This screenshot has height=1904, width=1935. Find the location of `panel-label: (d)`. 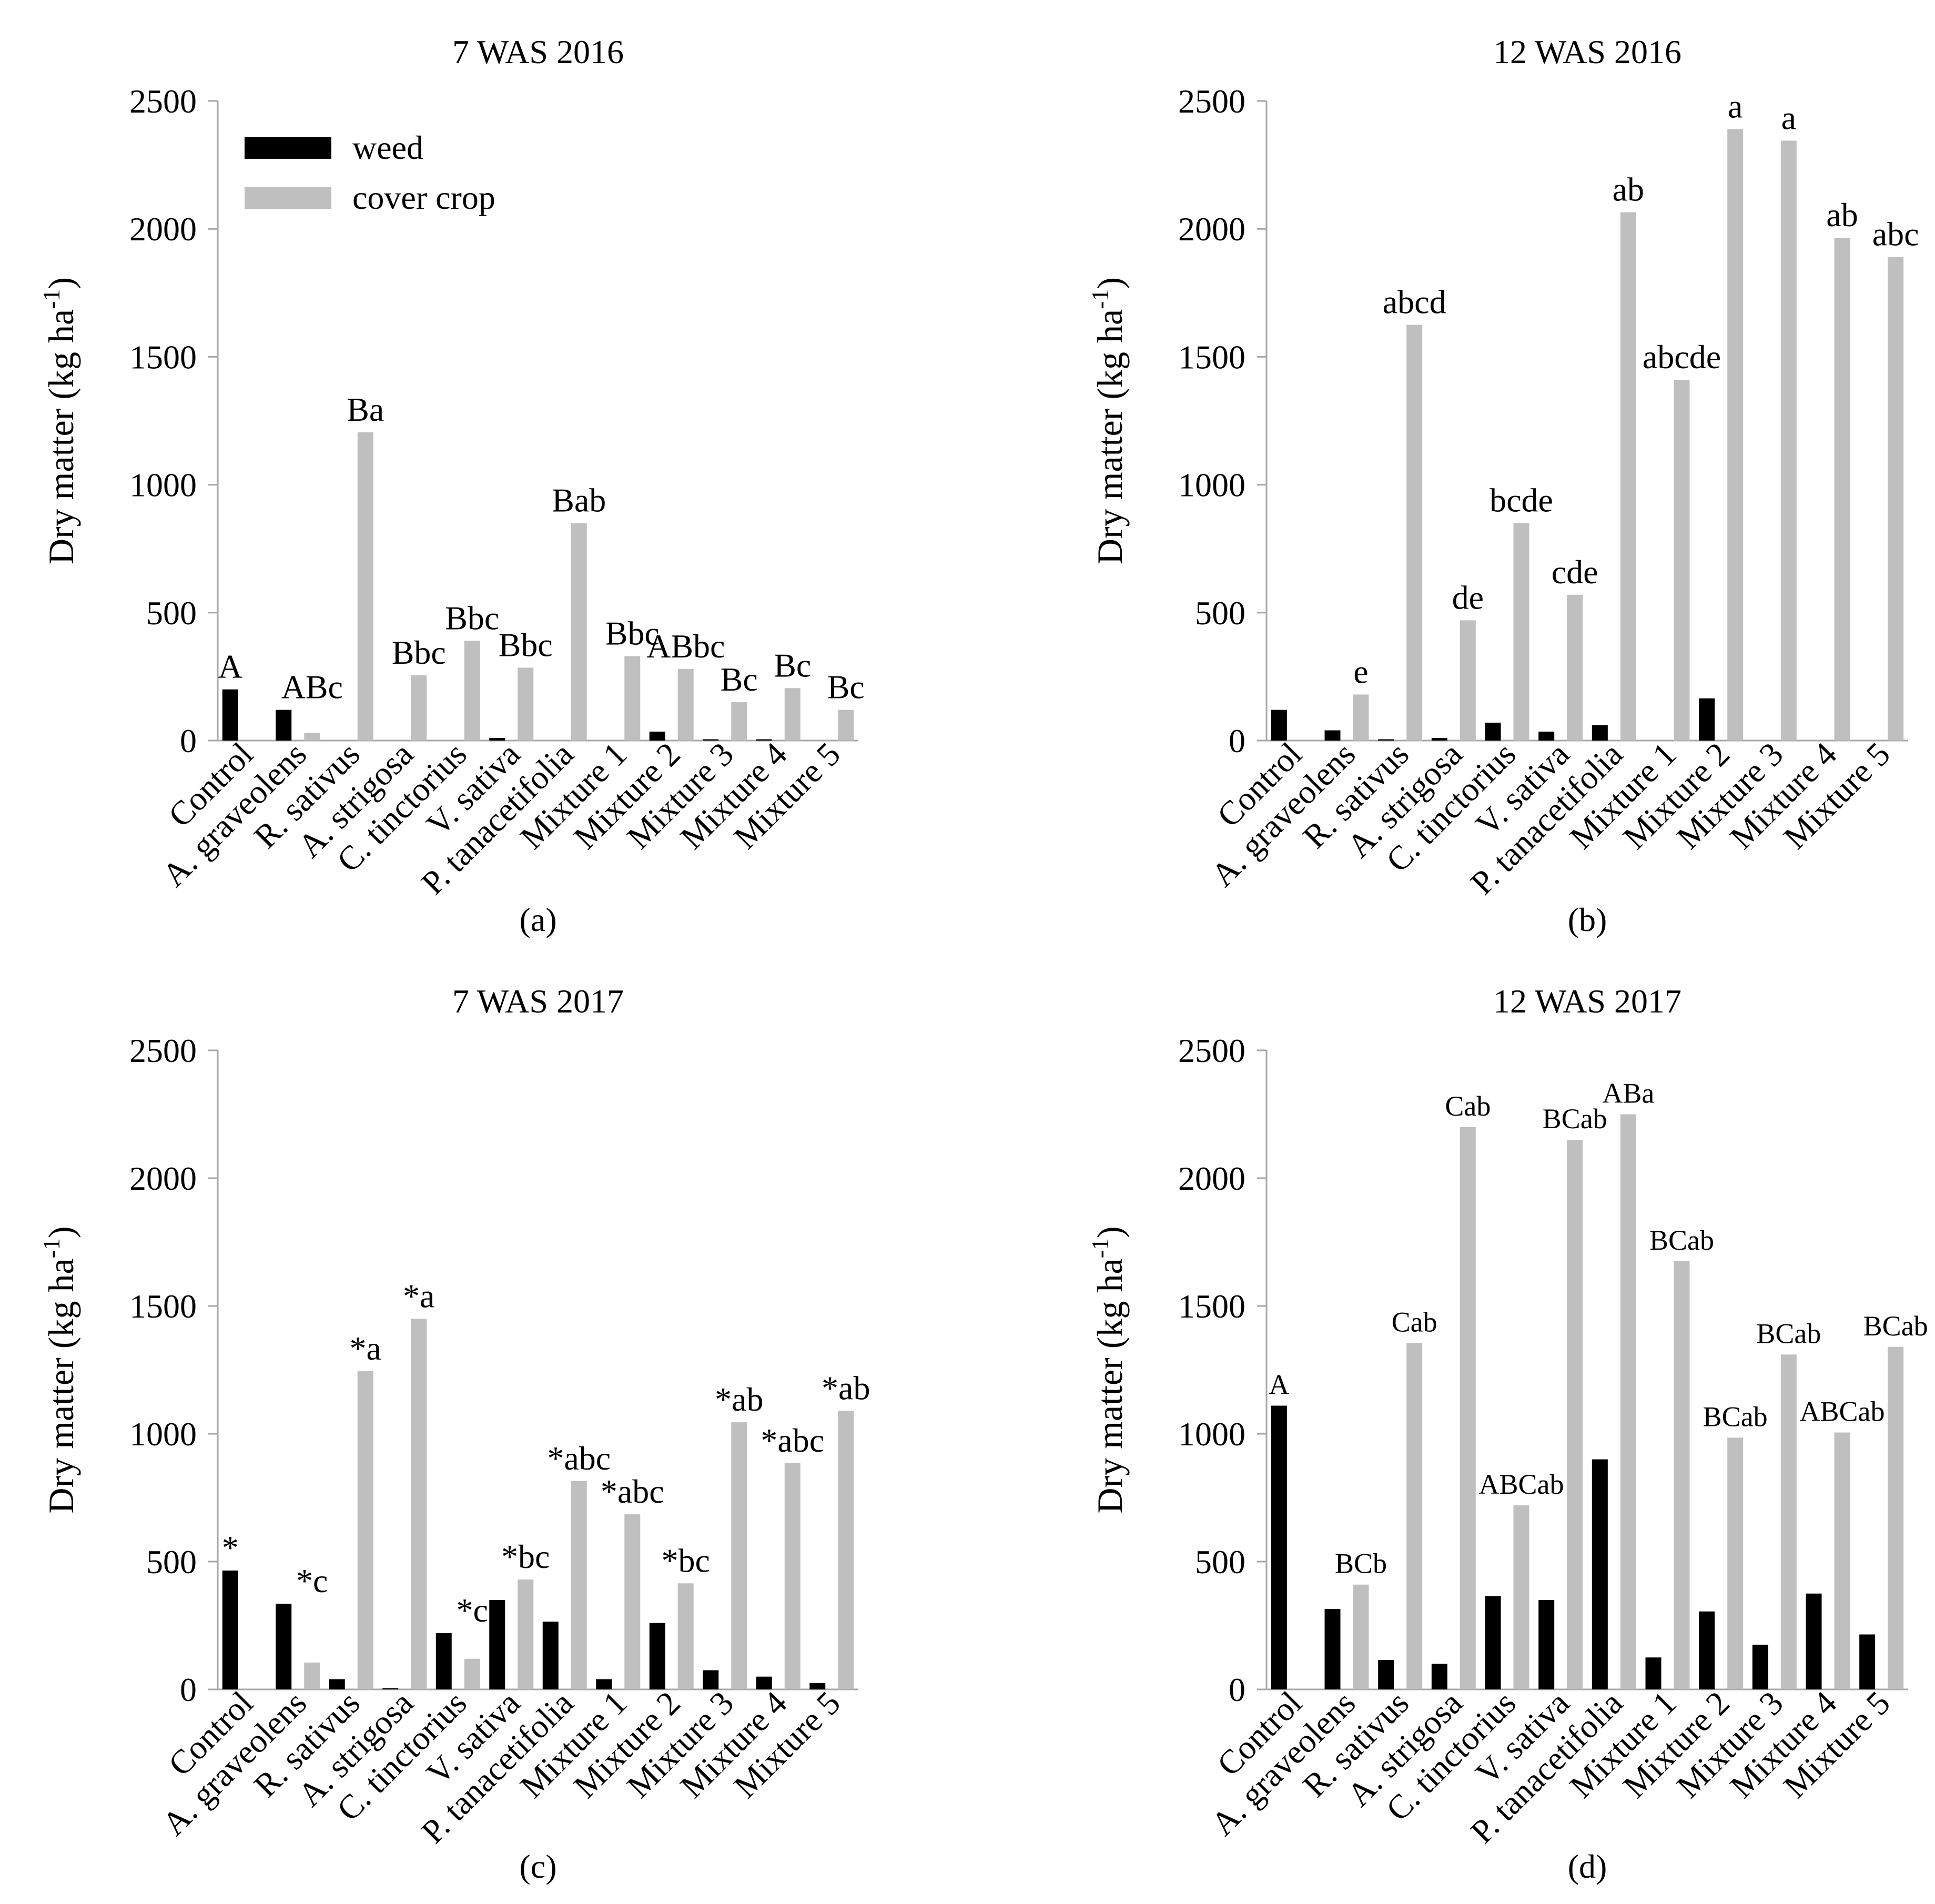

panel-label: (d) is located at coordinates (1587, 1866).